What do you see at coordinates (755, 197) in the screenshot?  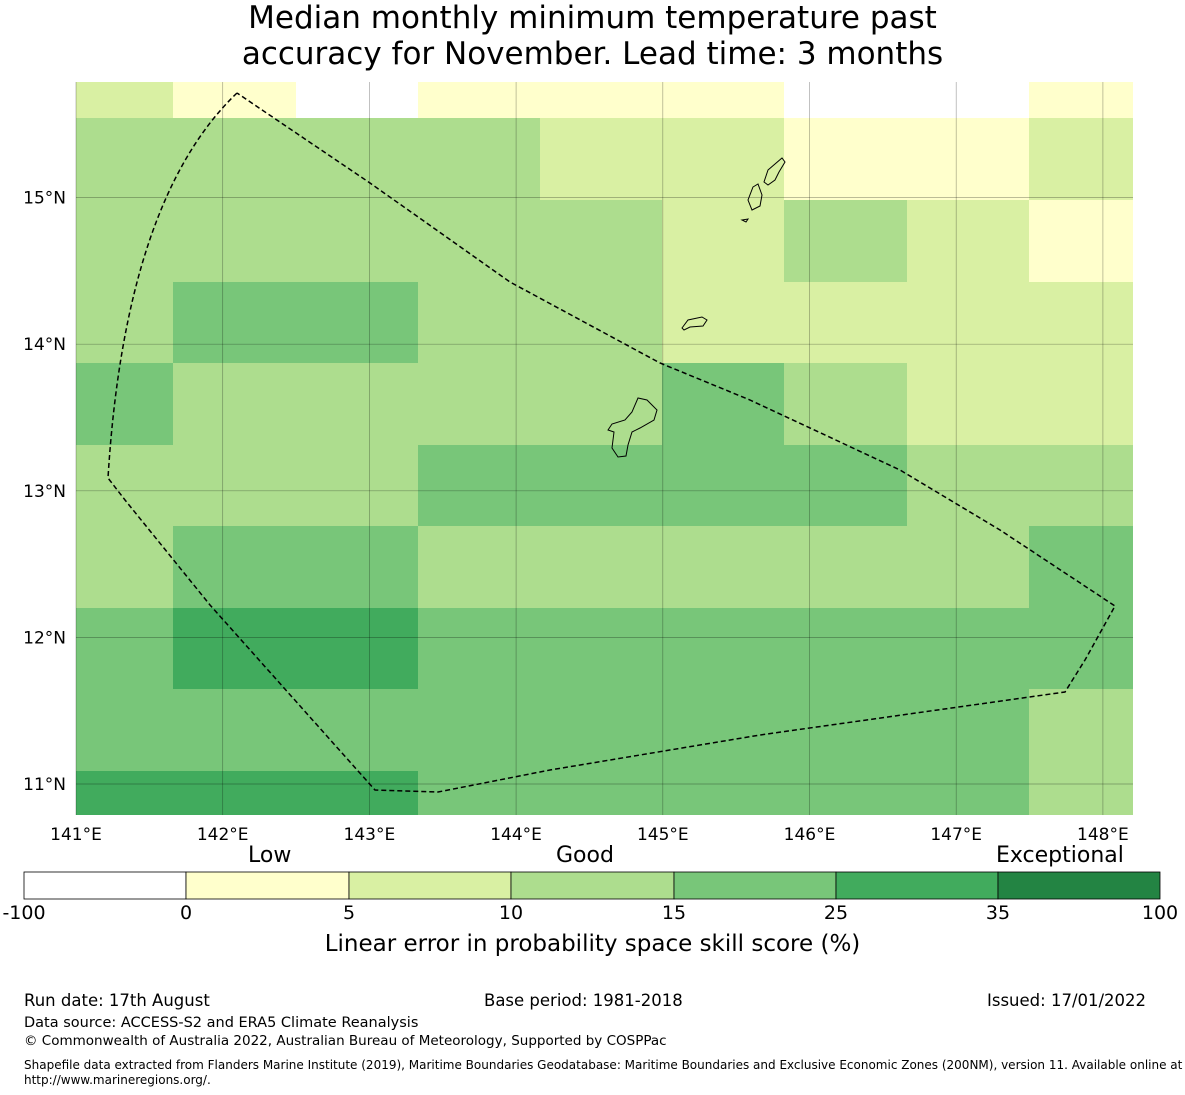 I see `island-tinian` at bounding box center [755, 197].